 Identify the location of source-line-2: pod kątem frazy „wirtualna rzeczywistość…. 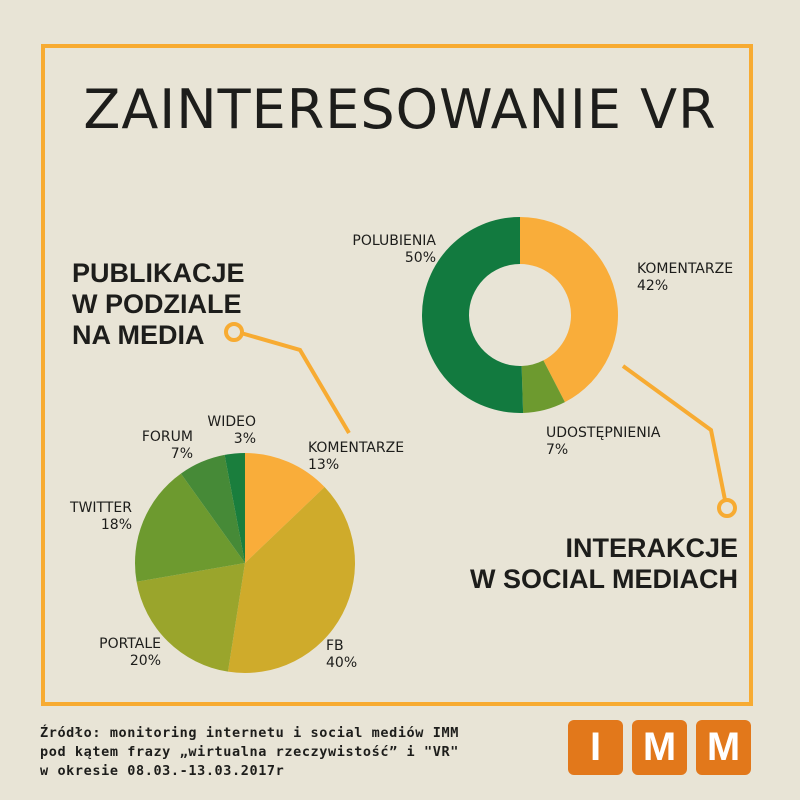
(249, 752).